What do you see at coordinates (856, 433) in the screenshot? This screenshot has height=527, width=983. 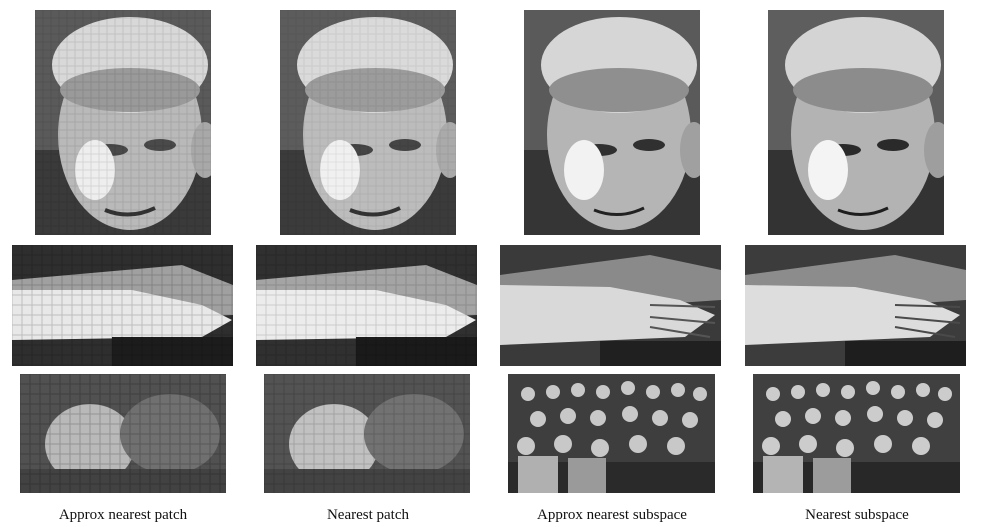 I see `group-image-nearest-subspace` at bounding box center [856, 433].